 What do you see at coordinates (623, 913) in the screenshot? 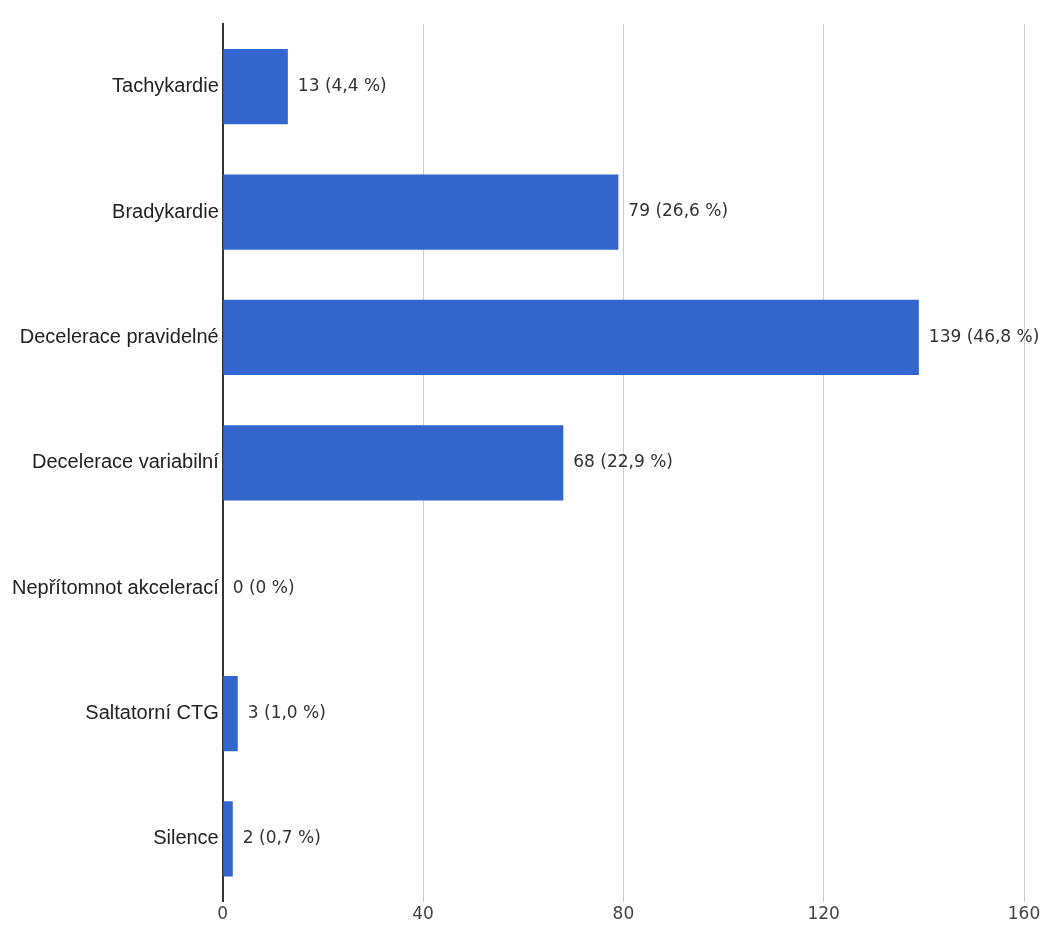
I see `x-tick-label: 80` at bounding box center [623, 913].